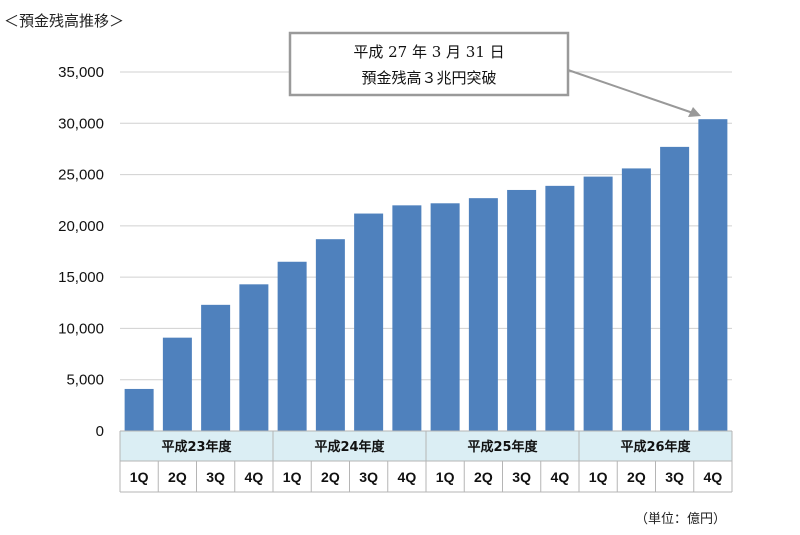 The image size is (800, 535). Describe the element at coordinates (680, 519) in the screenshot. I see `unit-label: （単位：億円）` at that location.